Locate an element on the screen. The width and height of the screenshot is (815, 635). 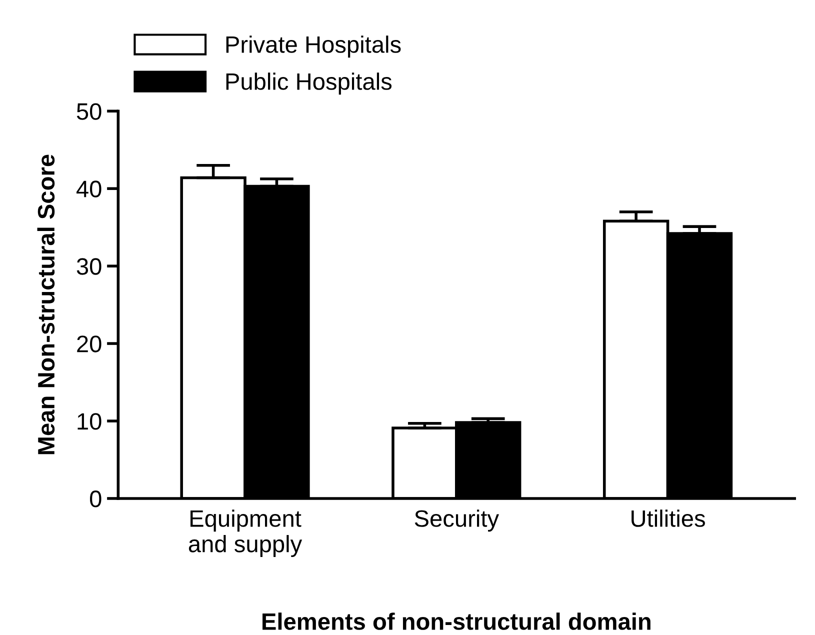
legend-label: Public Hospitals is located at coordinates (309, 83).